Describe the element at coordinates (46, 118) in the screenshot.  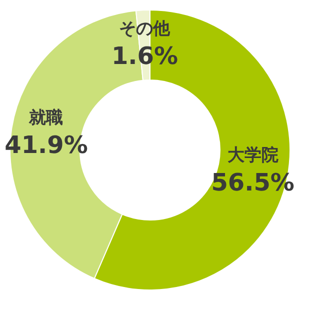
I see `slice-label: 就職` at that location.